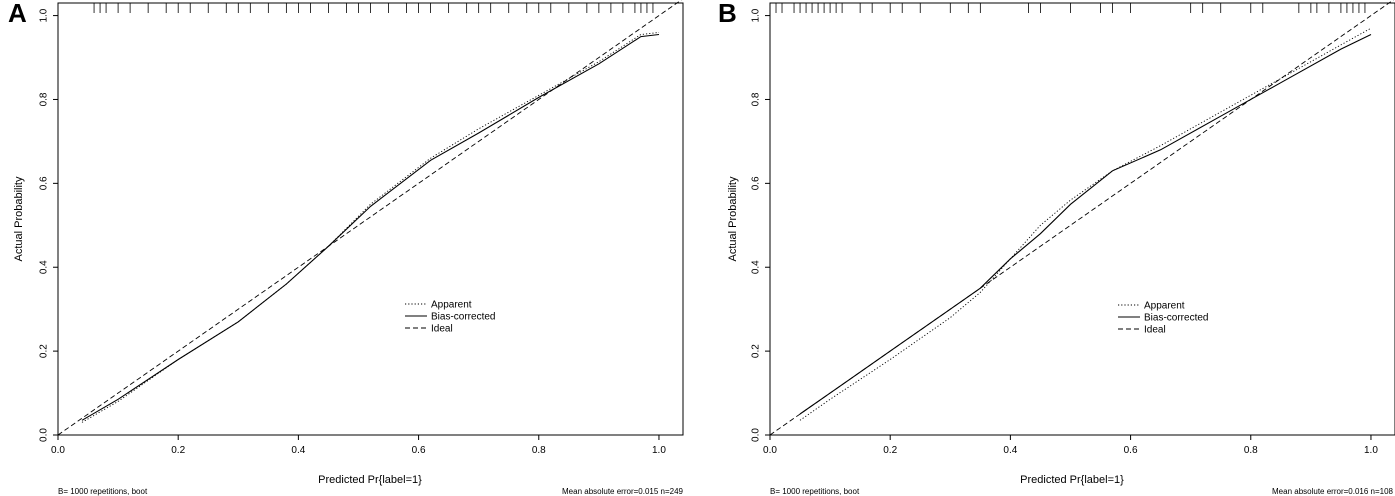 The width and height of the screenshot is (1395, 496). I want to click on footnote-left-b: B= 1000 repetitions, boot, so click(815, 491).